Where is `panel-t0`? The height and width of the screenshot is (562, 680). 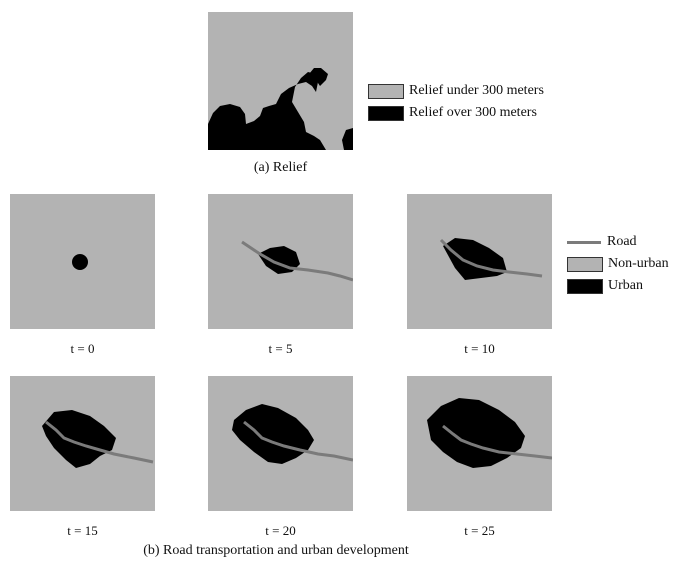 panel-t0 is located at coordinates (82, 261).